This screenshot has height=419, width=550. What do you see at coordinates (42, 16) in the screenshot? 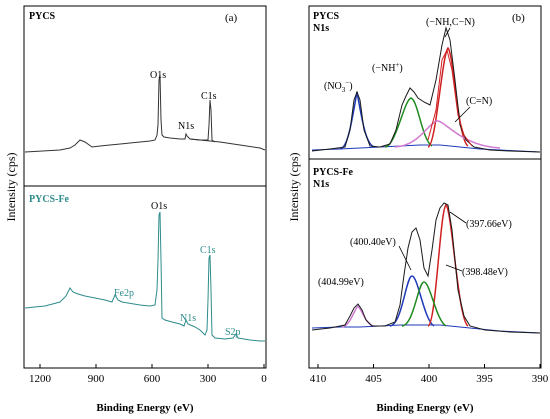
I see `panel-a-top-series-label: PYCS` at bounding box center [42, 16].